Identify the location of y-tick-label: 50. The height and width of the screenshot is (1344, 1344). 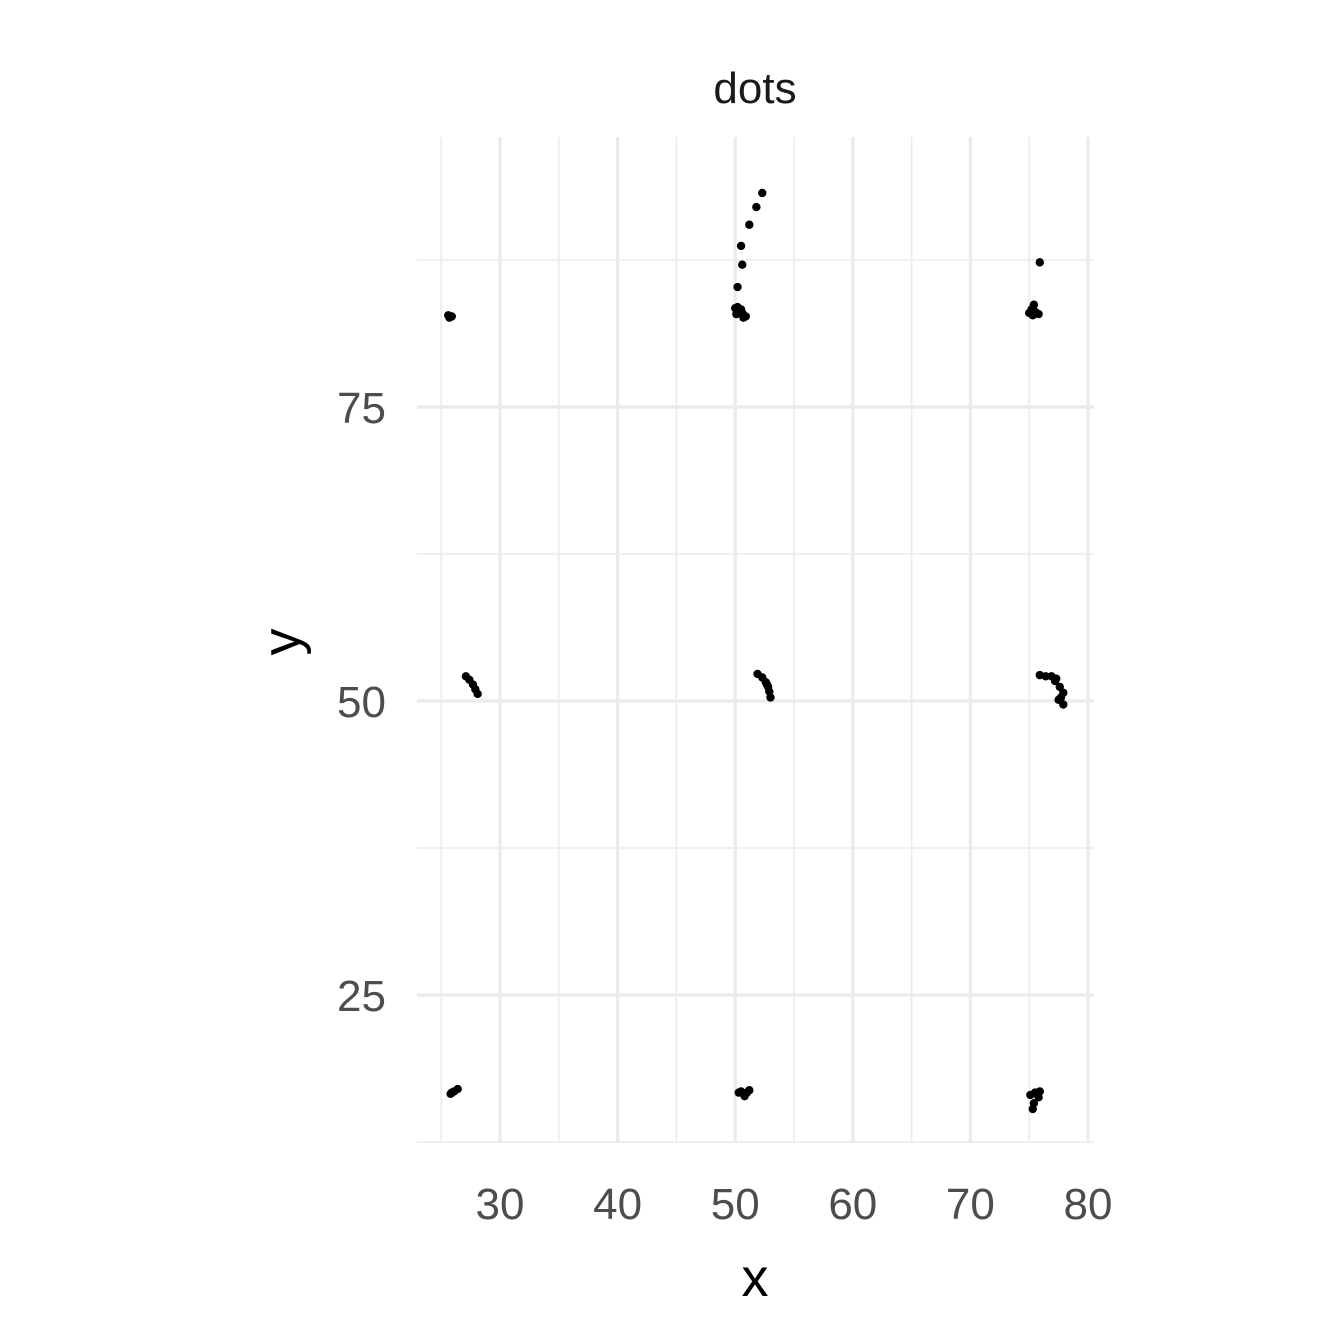
(361, 702).